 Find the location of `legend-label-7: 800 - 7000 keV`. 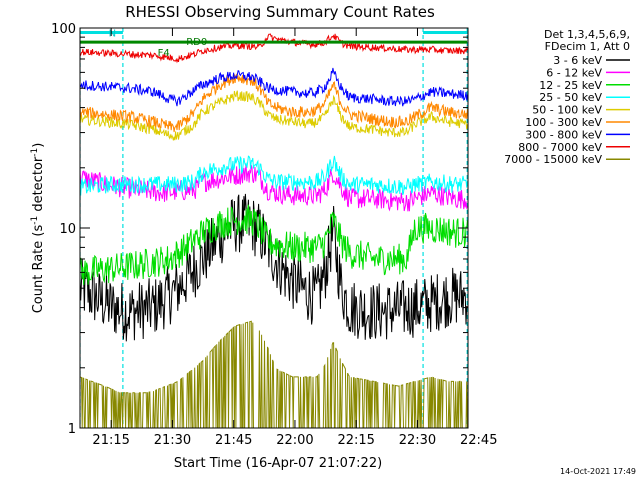

legend-label-7: 800 - 7000 keV is located at coordinates (560, 147).